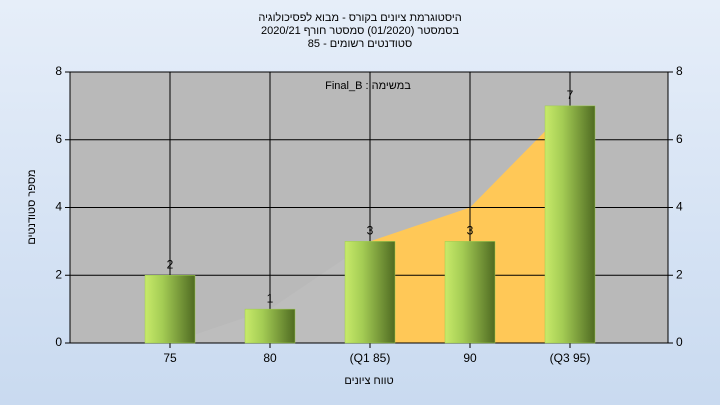  What do you see at coordinates (570, 95) in the screenshot?
I see `data-label: 7` at bounding box center [570, 95].